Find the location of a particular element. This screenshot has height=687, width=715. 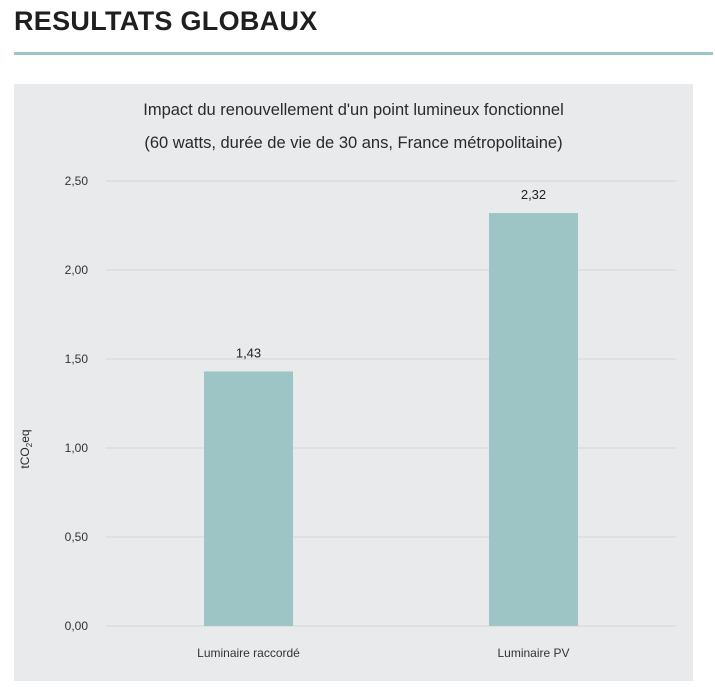

data-label: 2,32 is located at coordinates (533, 194).